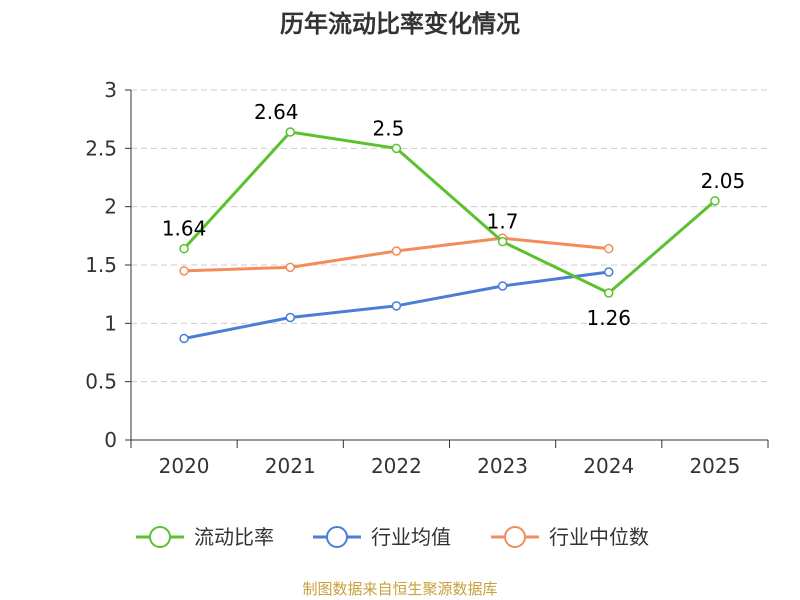 The width and height of the screenshot is (800, 600). What do you see at coordinates (101, 382) in the screenshot?
I see `y-tick-label: 0.5` at bounding box center [101, 382].